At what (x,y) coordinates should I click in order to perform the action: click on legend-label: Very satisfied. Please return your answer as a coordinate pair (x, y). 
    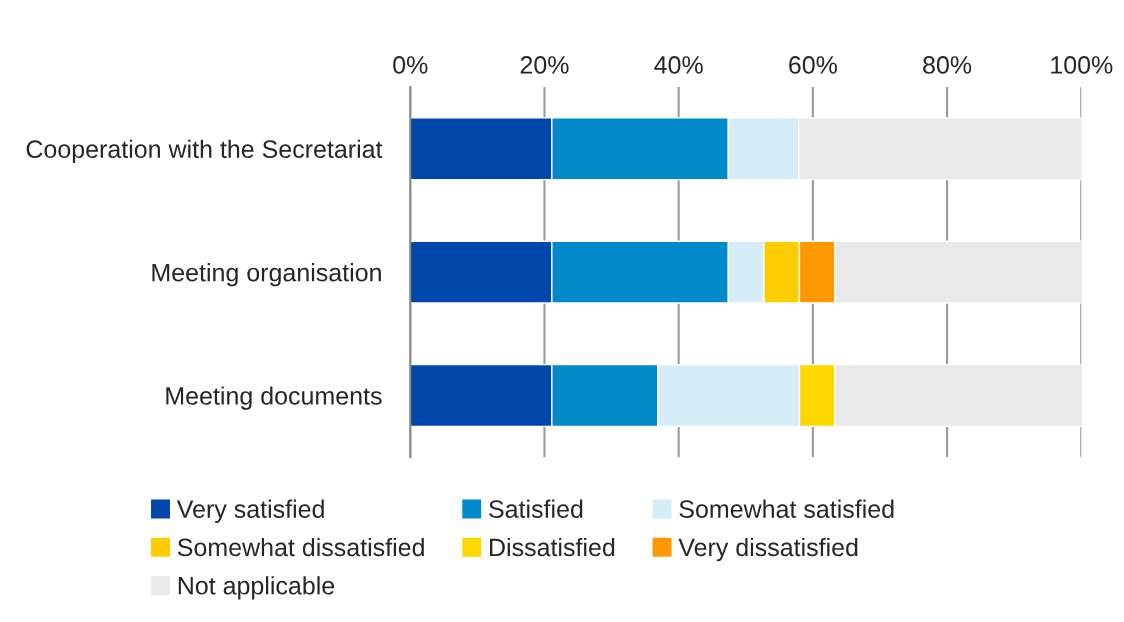
    Looking at the image, I should click on (250, 511).